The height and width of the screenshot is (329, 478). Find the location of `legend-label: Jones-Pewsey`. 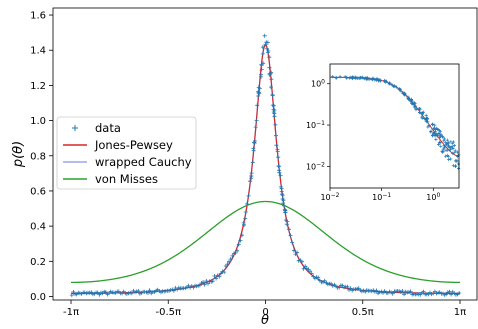

legend-label: Jones-Pewsey is located at coordinates (133, 145).